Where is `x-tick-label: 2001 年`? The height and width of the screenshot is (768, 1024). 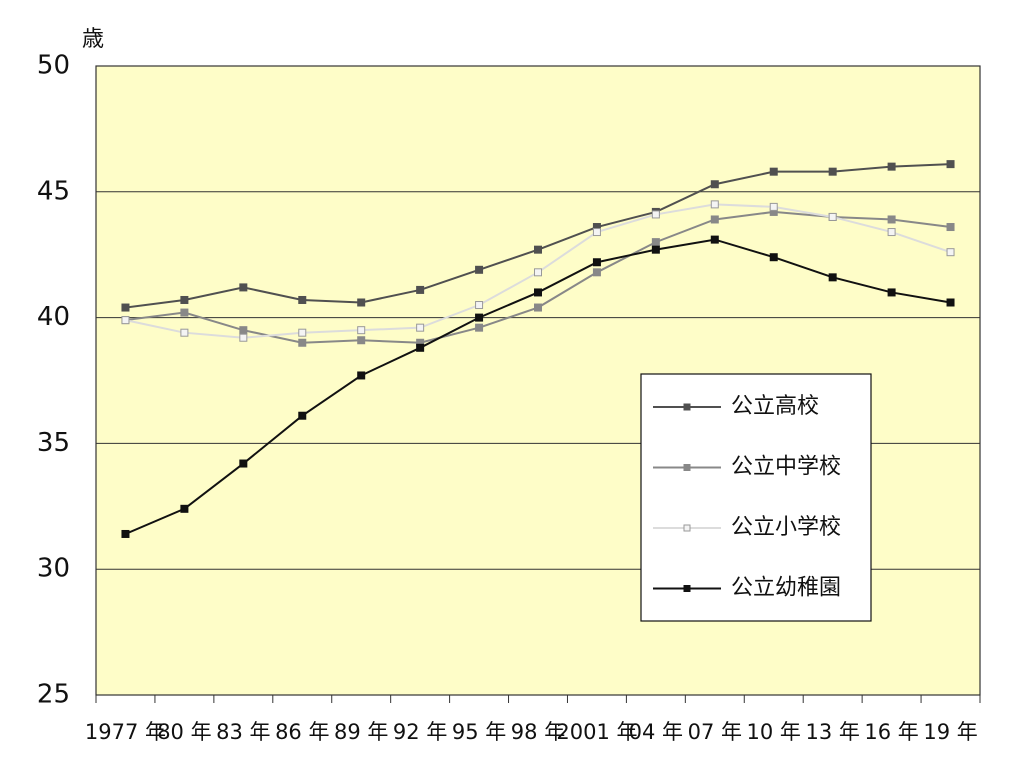
x-tick-label: 2001 年 is located at coordinates (596, 732).